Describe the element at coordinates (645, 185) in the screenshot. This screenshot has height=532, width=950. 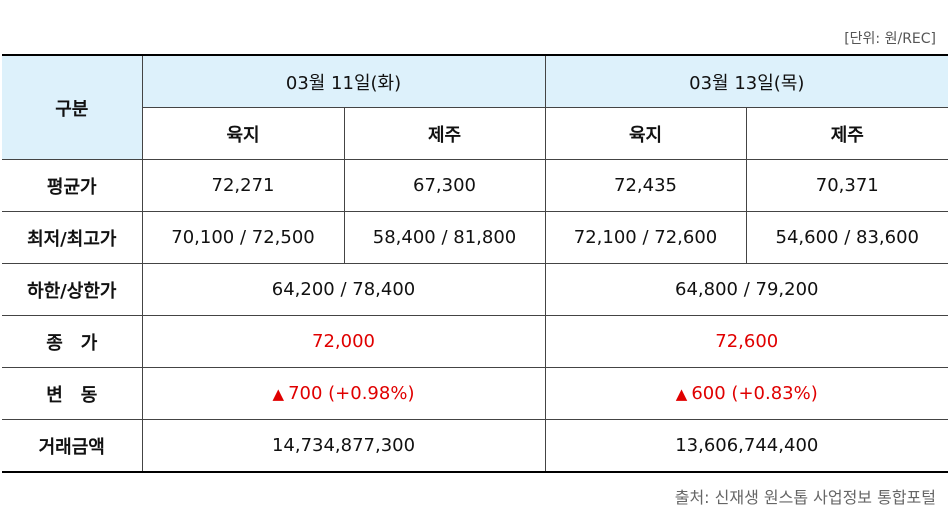
I see `table-cell: 72,435` at that location.